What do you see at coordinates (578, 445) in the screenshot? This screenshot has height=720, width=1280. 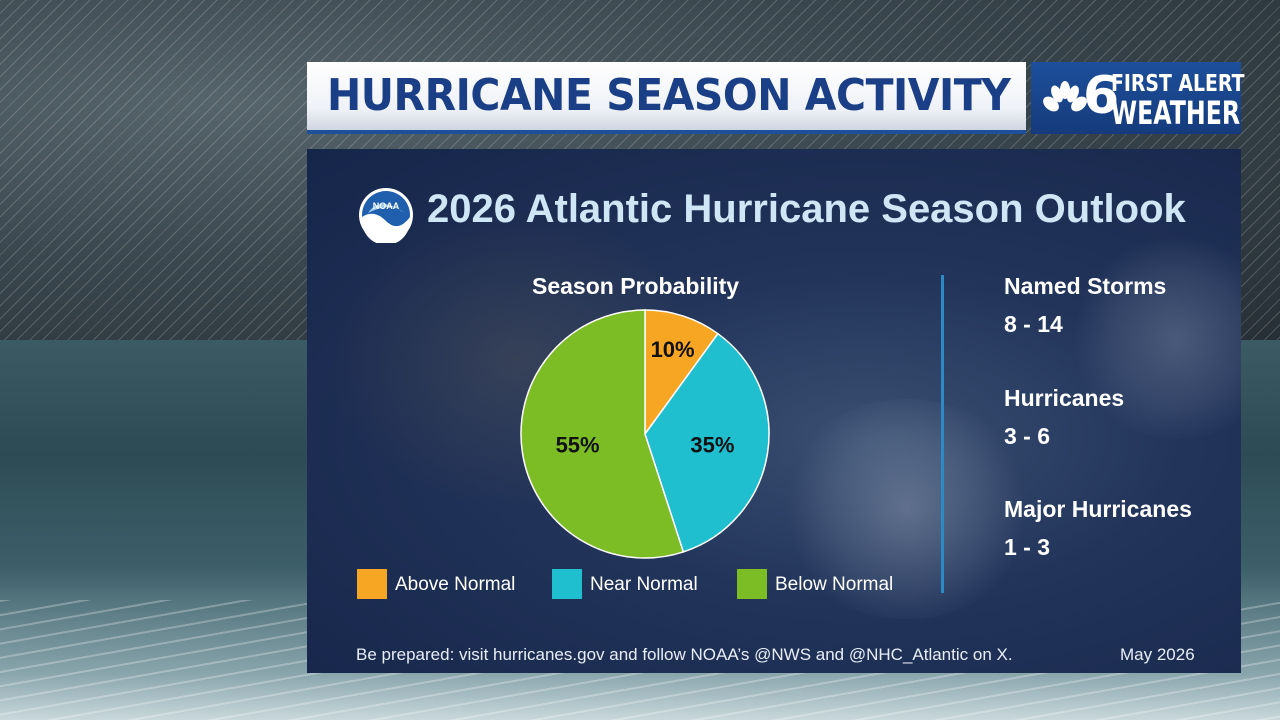 I see `pie-label-below-normal: 55%` at bounding box center [578, 445].